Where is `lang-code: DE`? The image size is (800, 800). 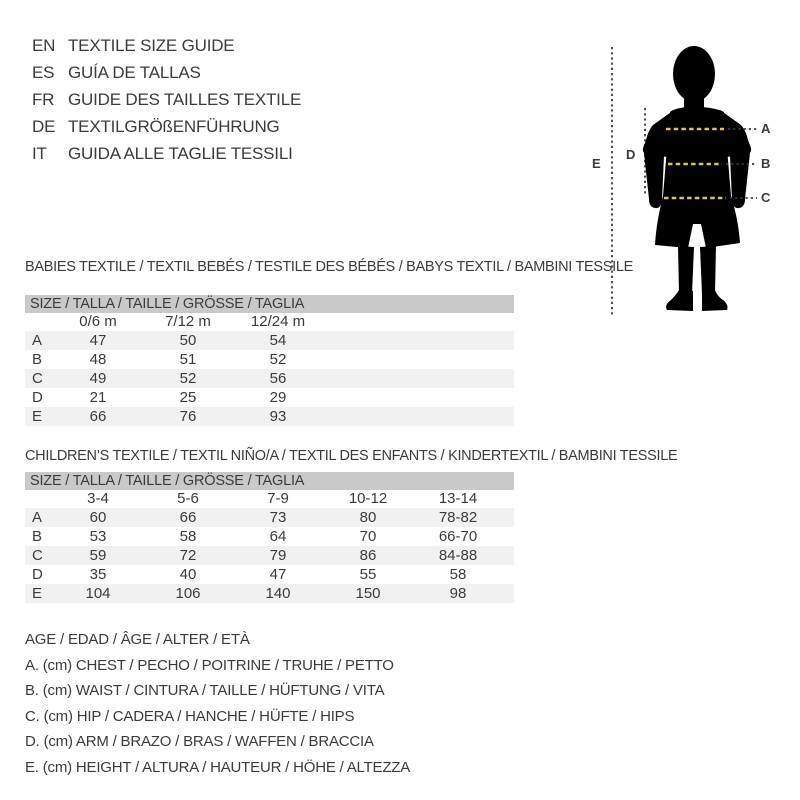 lang-code: DE is located at coordinates (44, 126).